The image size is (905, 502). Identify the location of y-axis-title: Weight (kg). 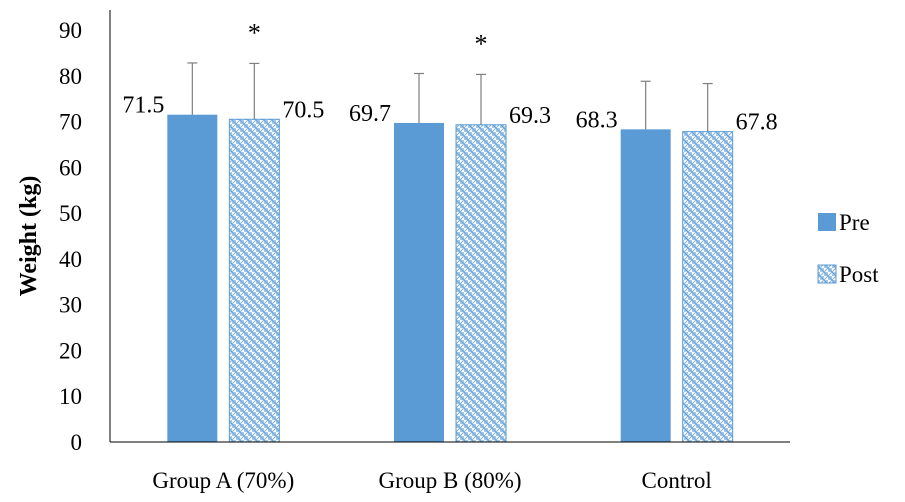
(29, 236).